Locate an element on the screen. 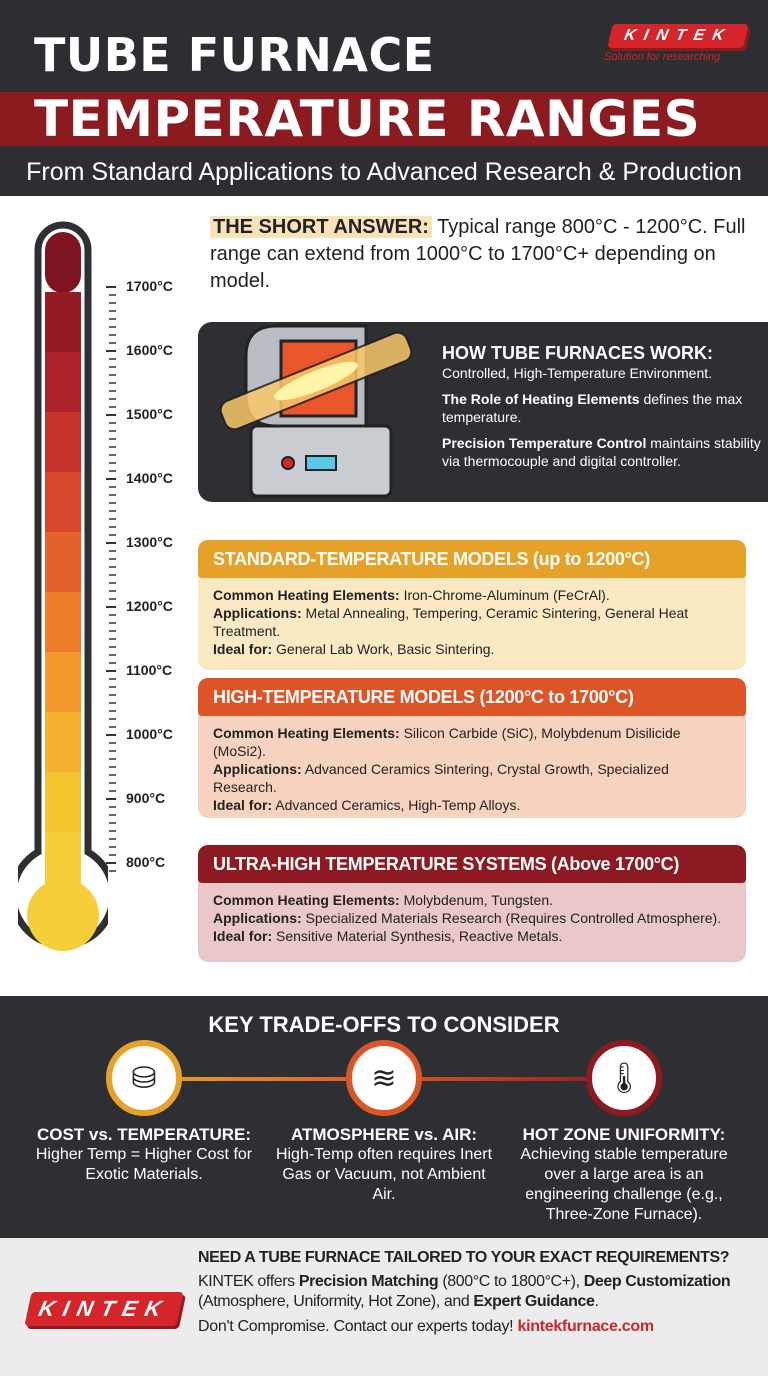  temperature-label: 1000°C is located at coordinates (149, 734).